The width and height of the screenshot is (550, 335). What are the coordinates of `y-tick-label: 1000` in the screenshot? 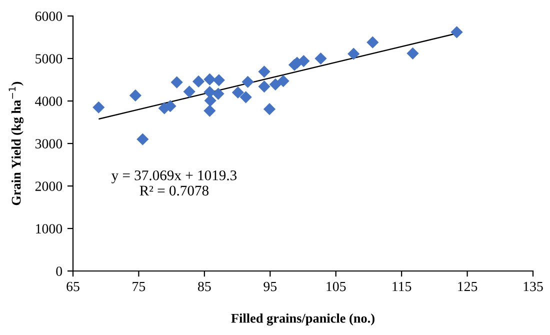 It's located at (49, 229).